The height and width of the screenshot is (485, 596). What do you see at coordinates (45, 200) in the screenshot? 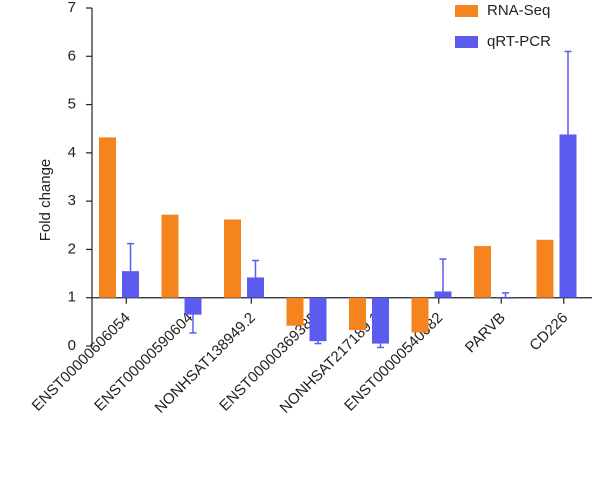
I see `y-axis-label: Fold change` at bounding box center [45, 200].